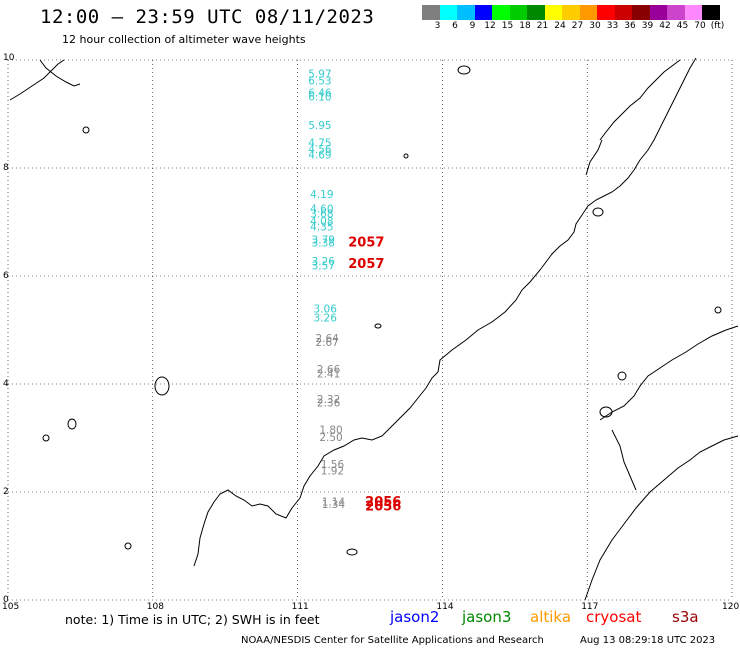  I want to click on color-scale-label: 36, so click(630, 26).